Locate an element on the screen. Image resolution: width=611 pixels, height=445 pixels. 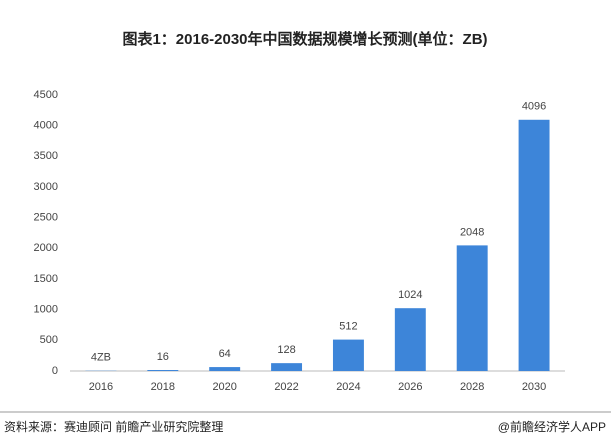
y-tick-label: 2000 is located at coordinates (46, 248).